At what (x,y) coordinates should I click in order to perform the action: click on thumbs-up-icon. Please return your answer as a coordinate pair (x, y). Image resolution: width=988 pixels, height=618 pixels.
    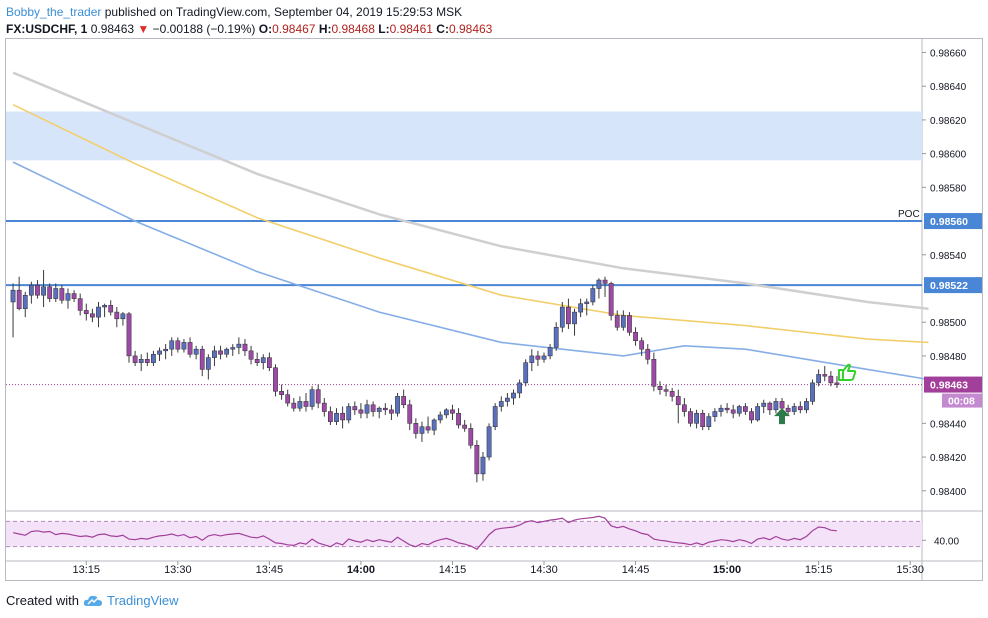
    Looking at the image, I should click on (847, 372).